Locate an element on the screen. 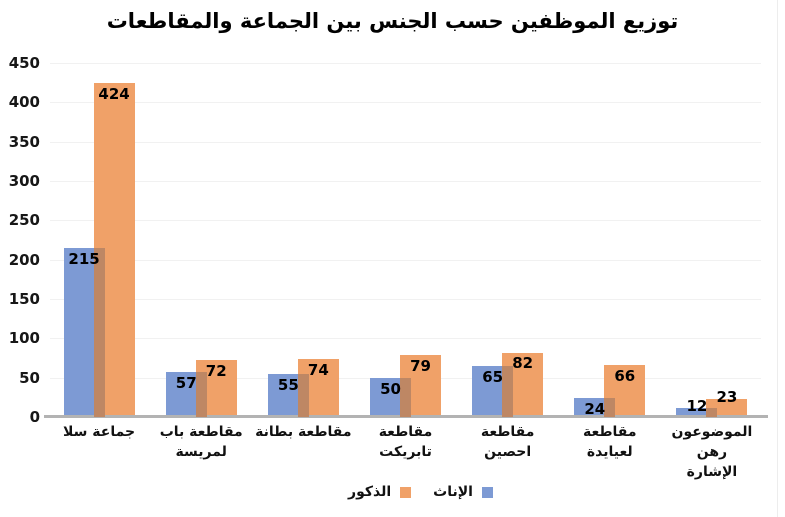  bar-value-label: 24 is located at coordinates (595, 409).